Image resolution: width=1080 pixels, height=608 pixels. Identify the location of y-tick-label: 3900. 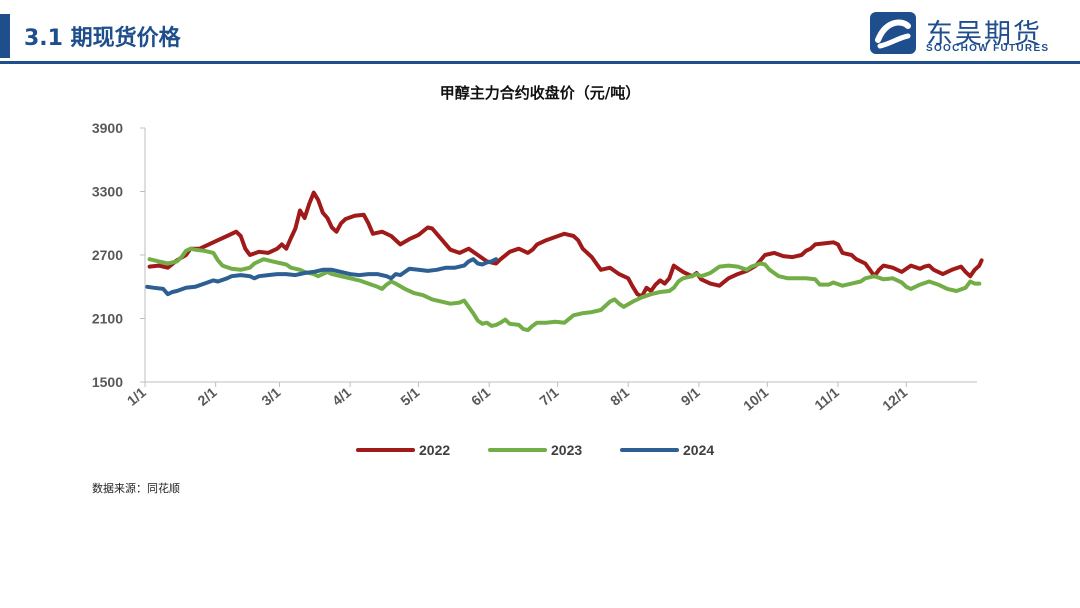
(107, 128).